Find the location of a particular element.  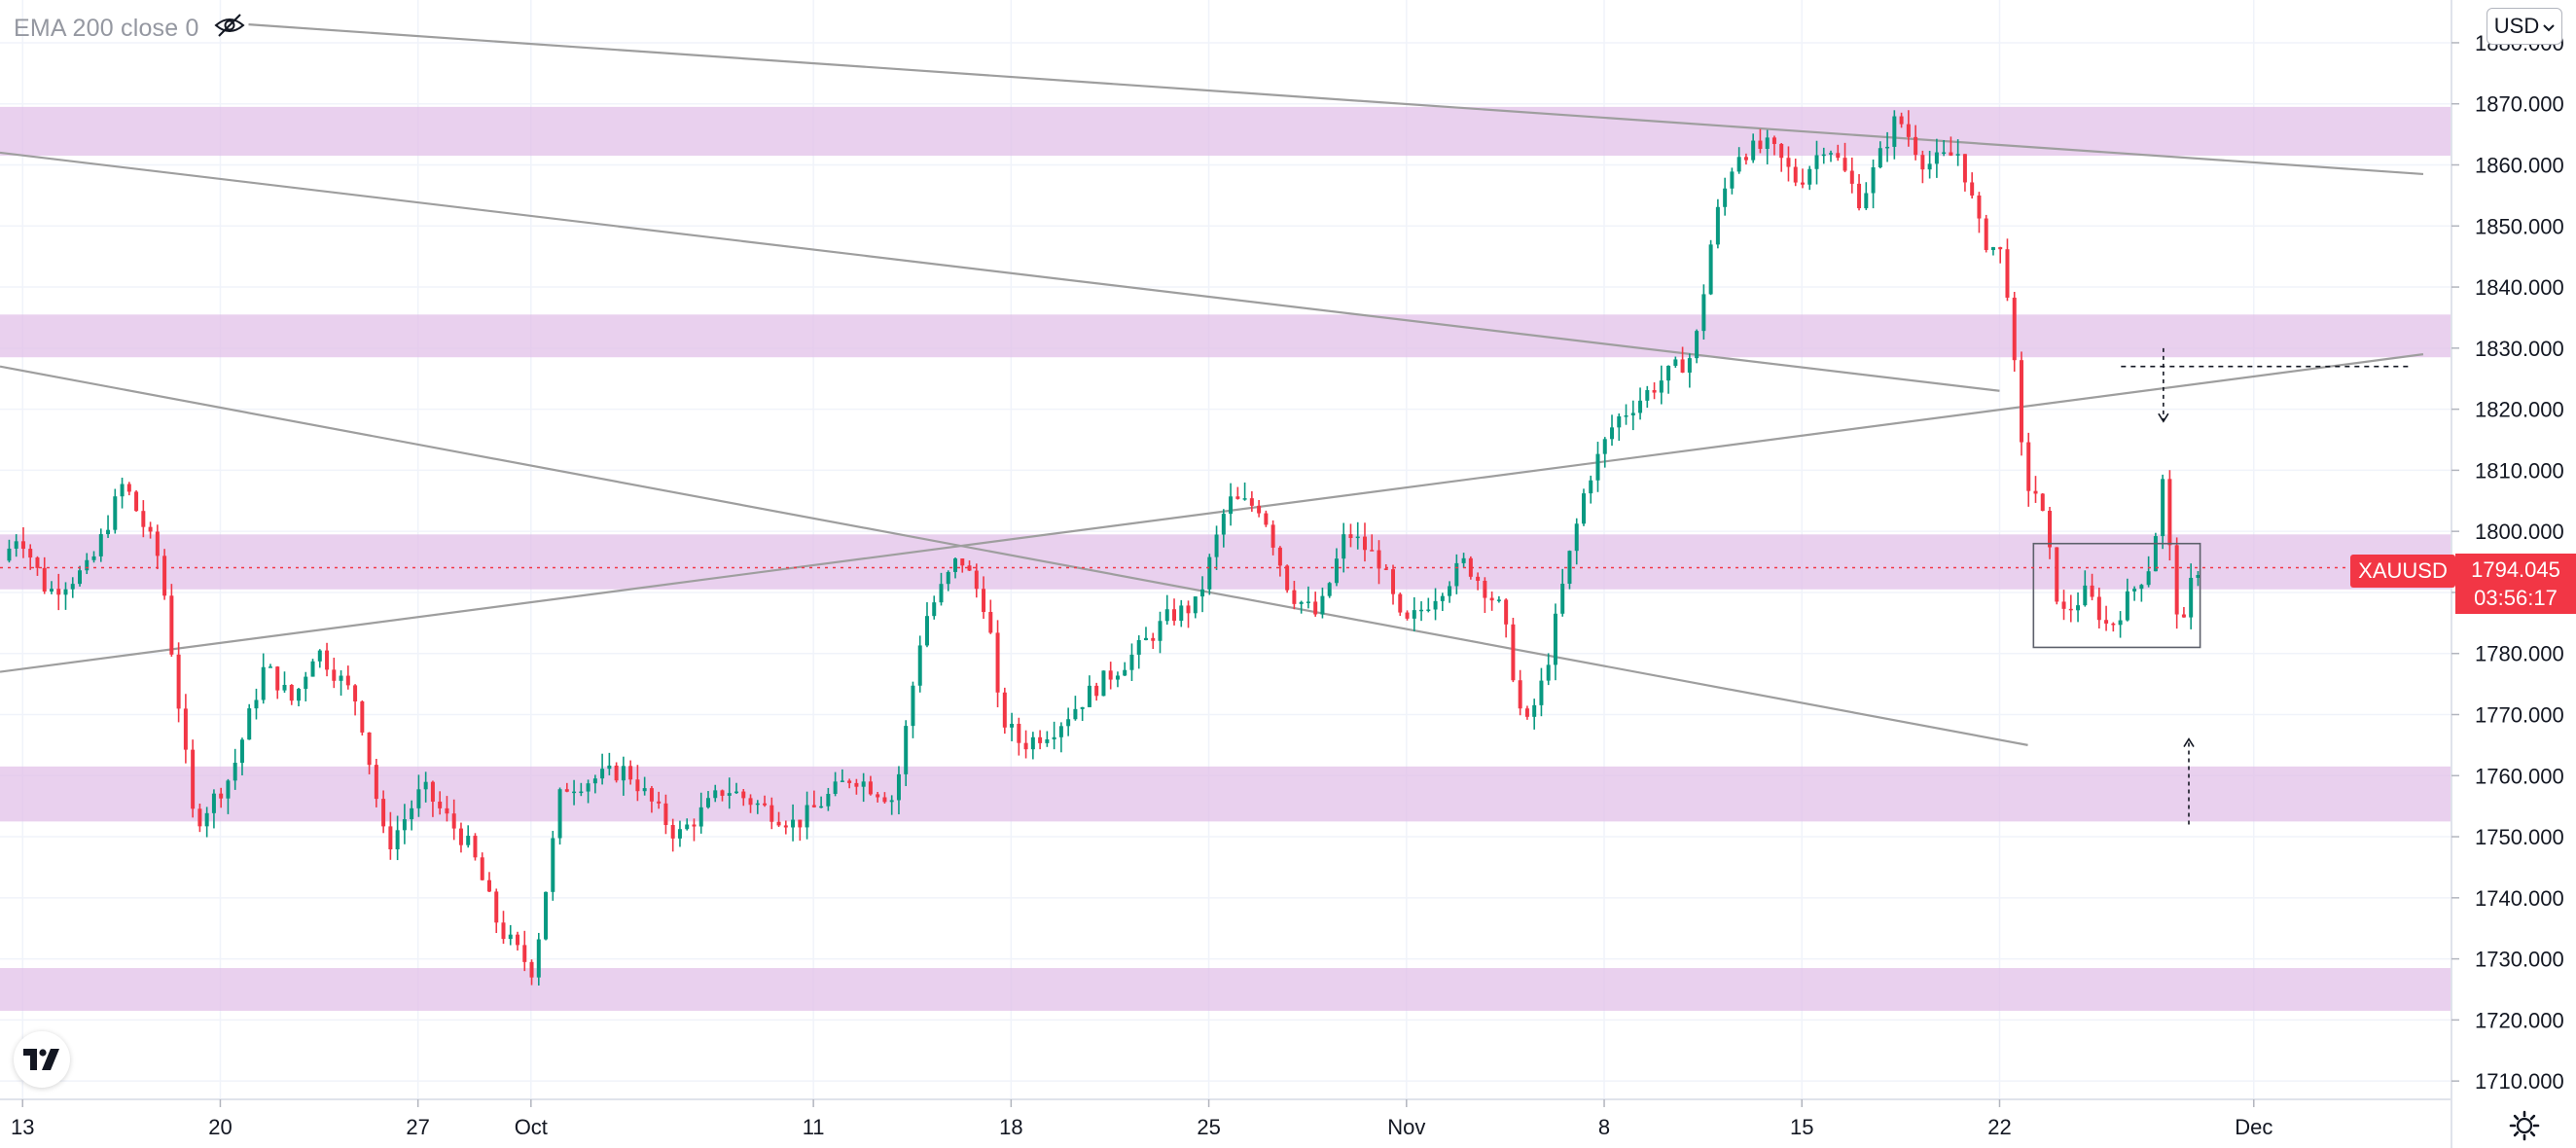

tradingview-logo-icon is located at coordinates (42, 1059).